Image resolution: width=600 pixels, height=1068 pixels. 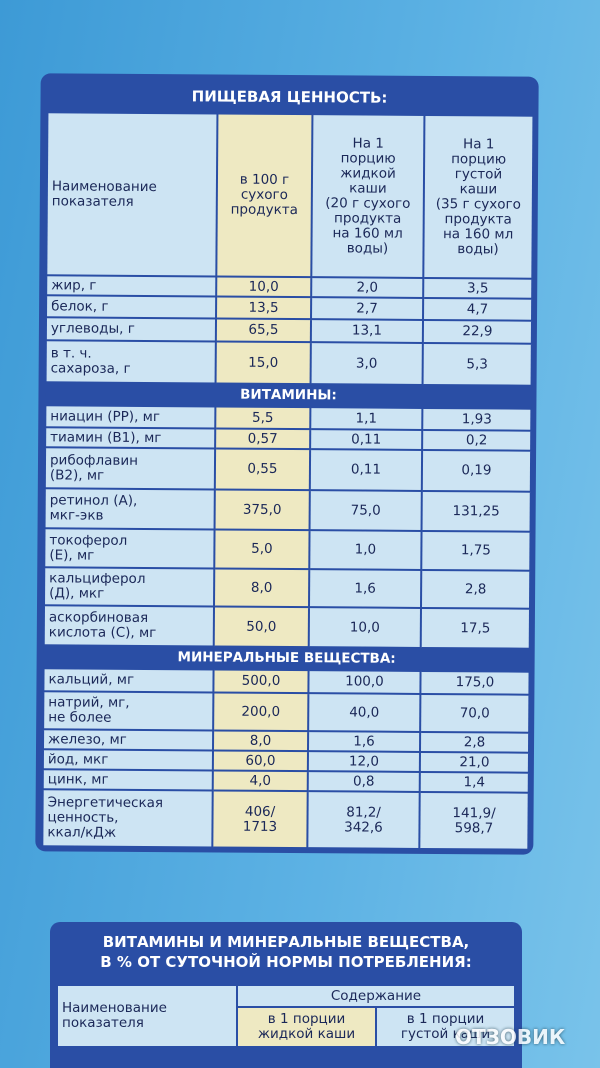 What do you see at coordinates (364, 712) in the screenshot?
I see `value-cell: 40,0` at bounding box center [364, 712].